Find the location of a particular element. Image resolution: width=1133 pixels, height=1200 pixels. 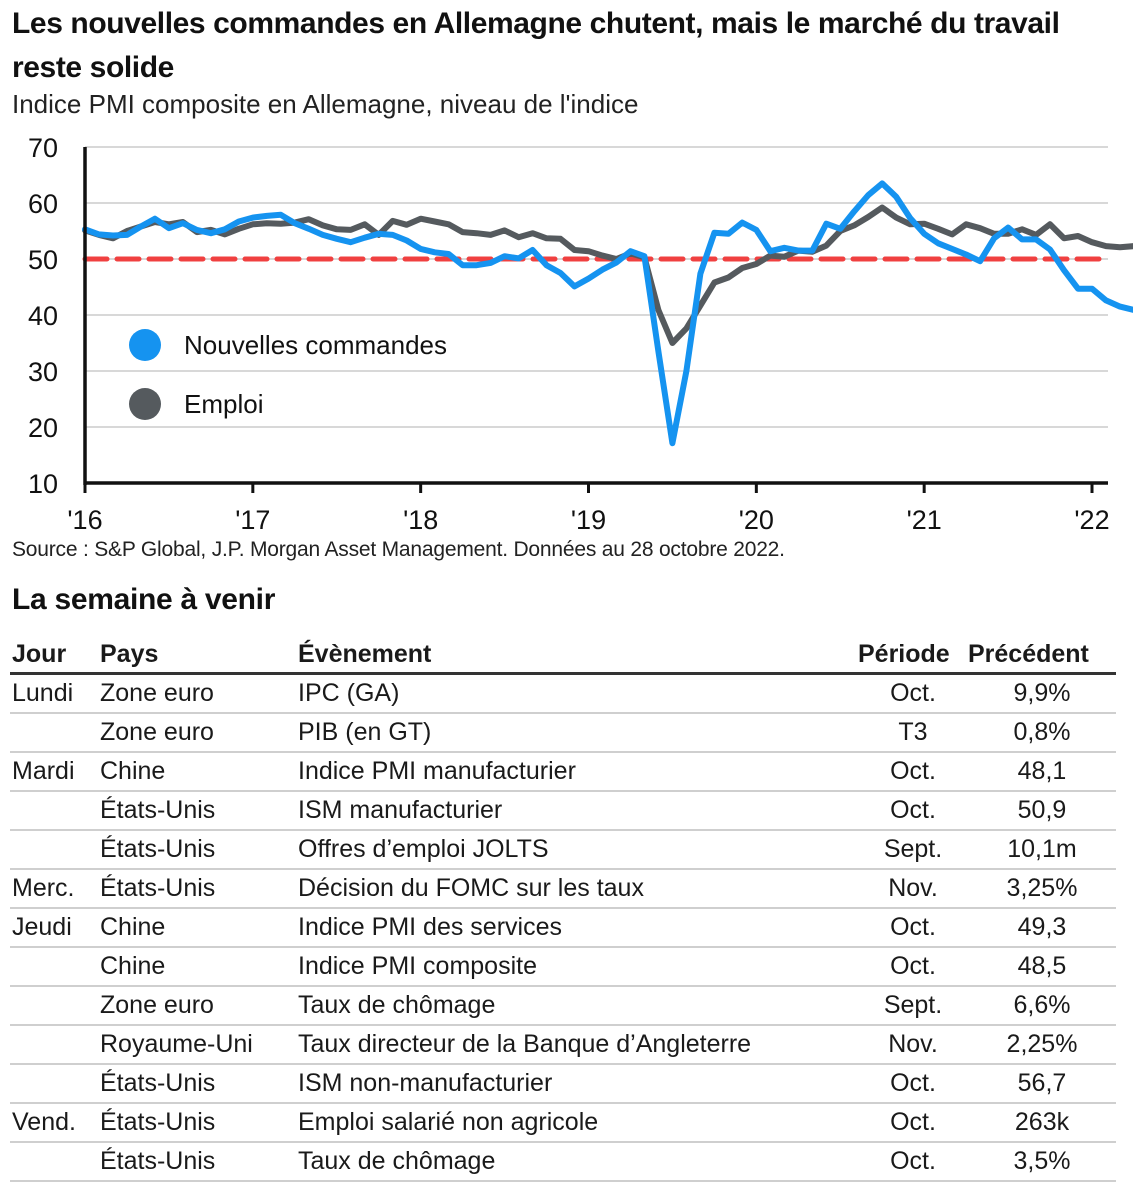

col-header-day: Jour is located at coordinates (55, 654).